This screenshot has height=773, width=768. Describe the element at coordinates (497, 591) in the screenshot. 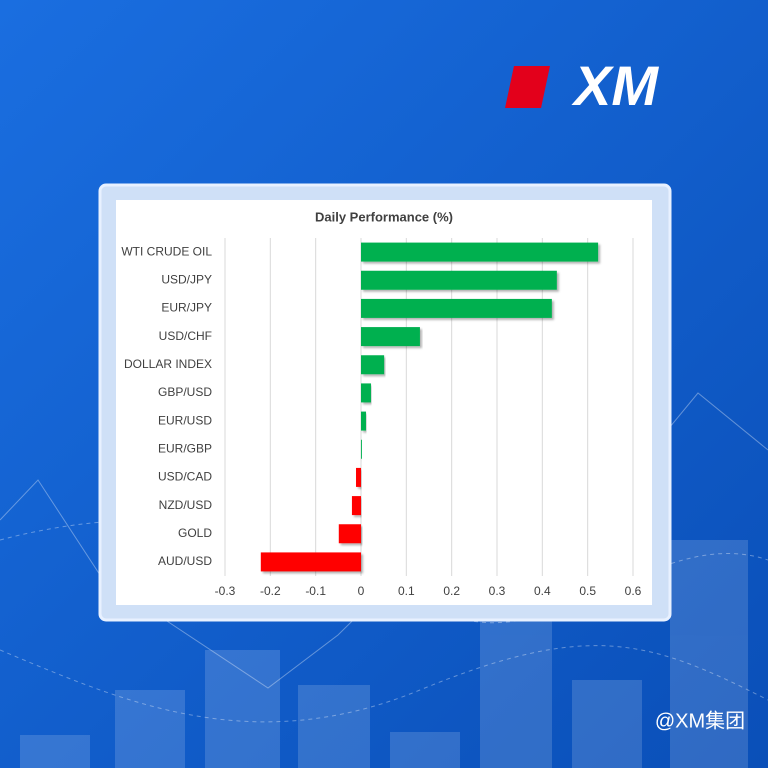

I see `x-tick-label: 0.3` at that location.